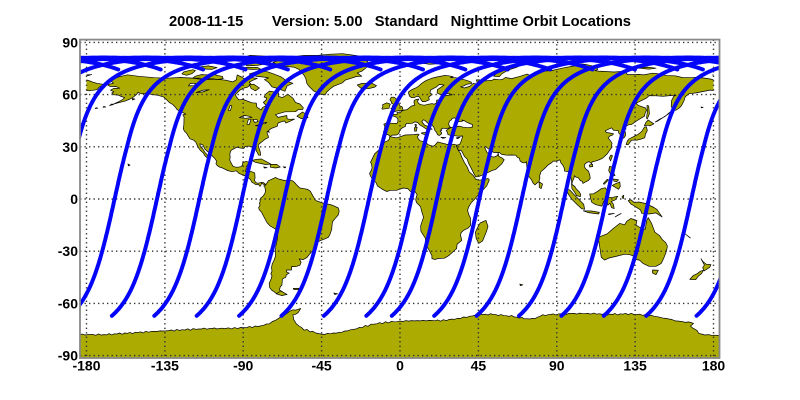 This screenshot has width=800, height=400. I want to click on svg-text: 60, so click(70, 95).